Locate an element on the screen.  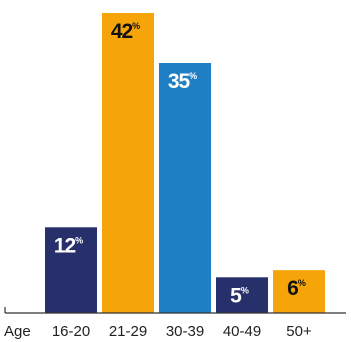
x-tick-label-21-29: 21-29 is located at coordinates (128, 331).